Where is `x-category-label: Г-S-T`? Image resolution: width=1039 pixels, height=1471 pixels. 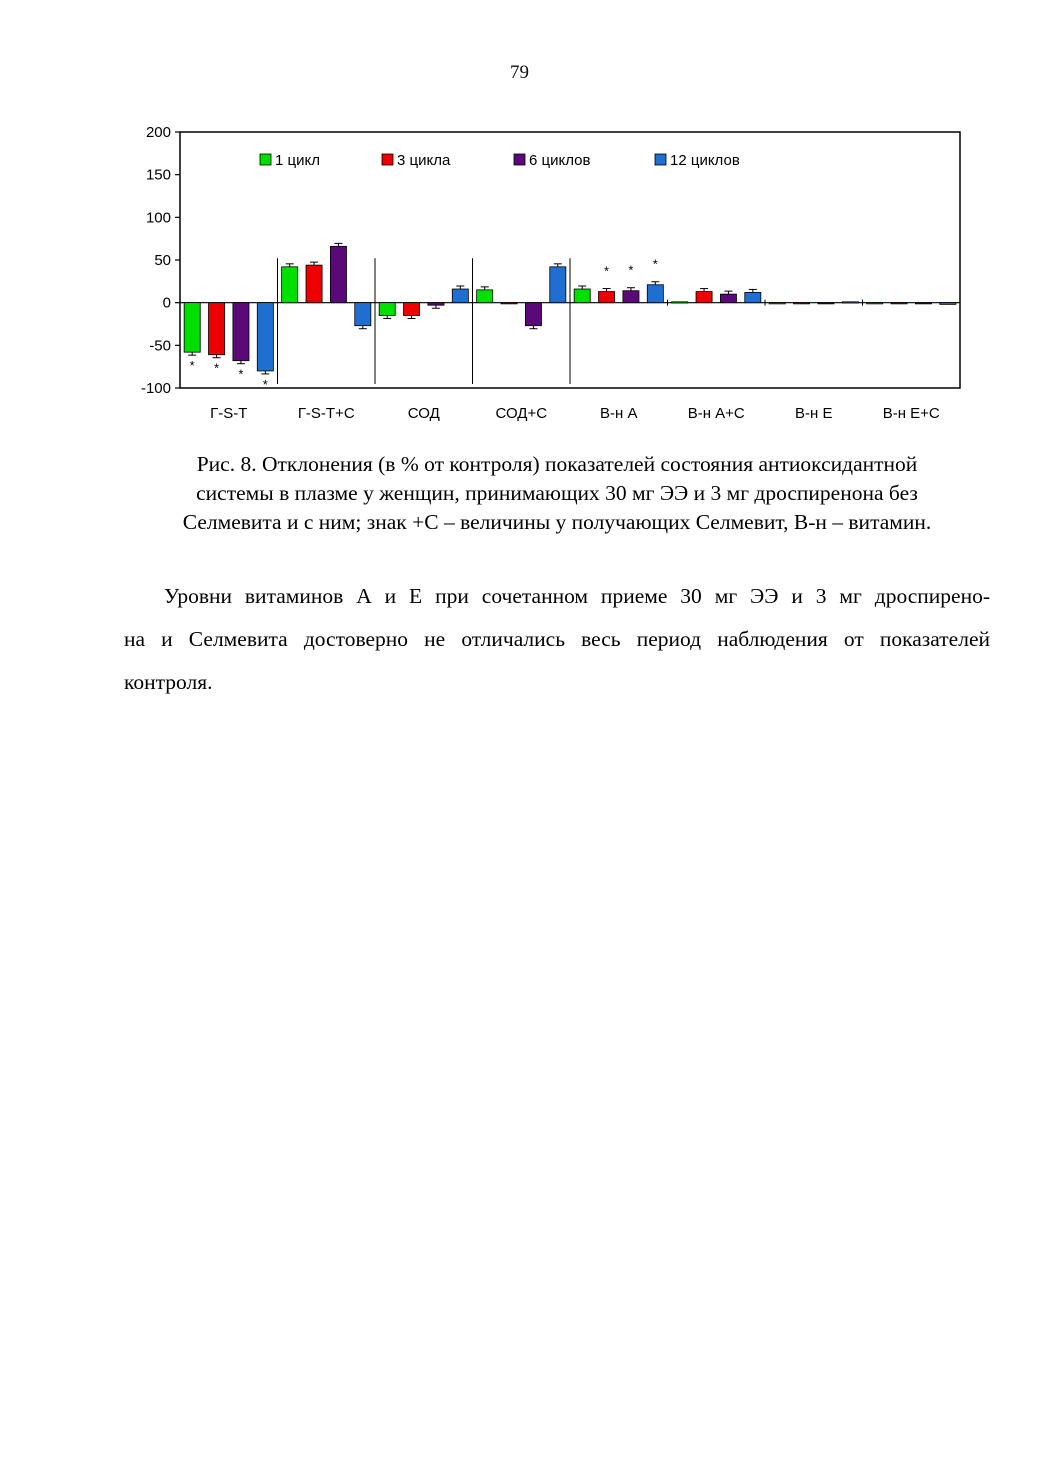 x-category-label: Г-S-T is located at coordinates (228, 413).